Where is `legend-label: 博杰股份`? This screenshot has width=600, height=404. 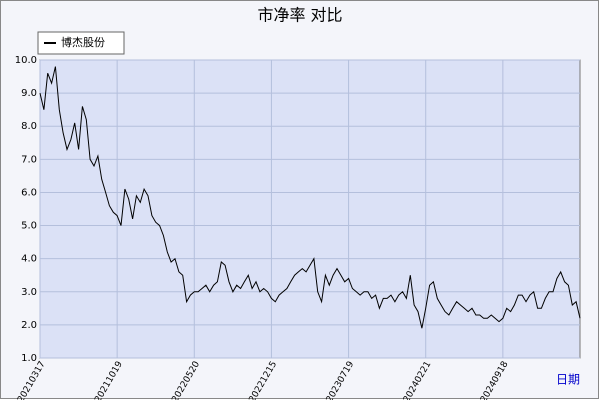
legend-label: 博杰股份 is located at coordinates (83, 42).